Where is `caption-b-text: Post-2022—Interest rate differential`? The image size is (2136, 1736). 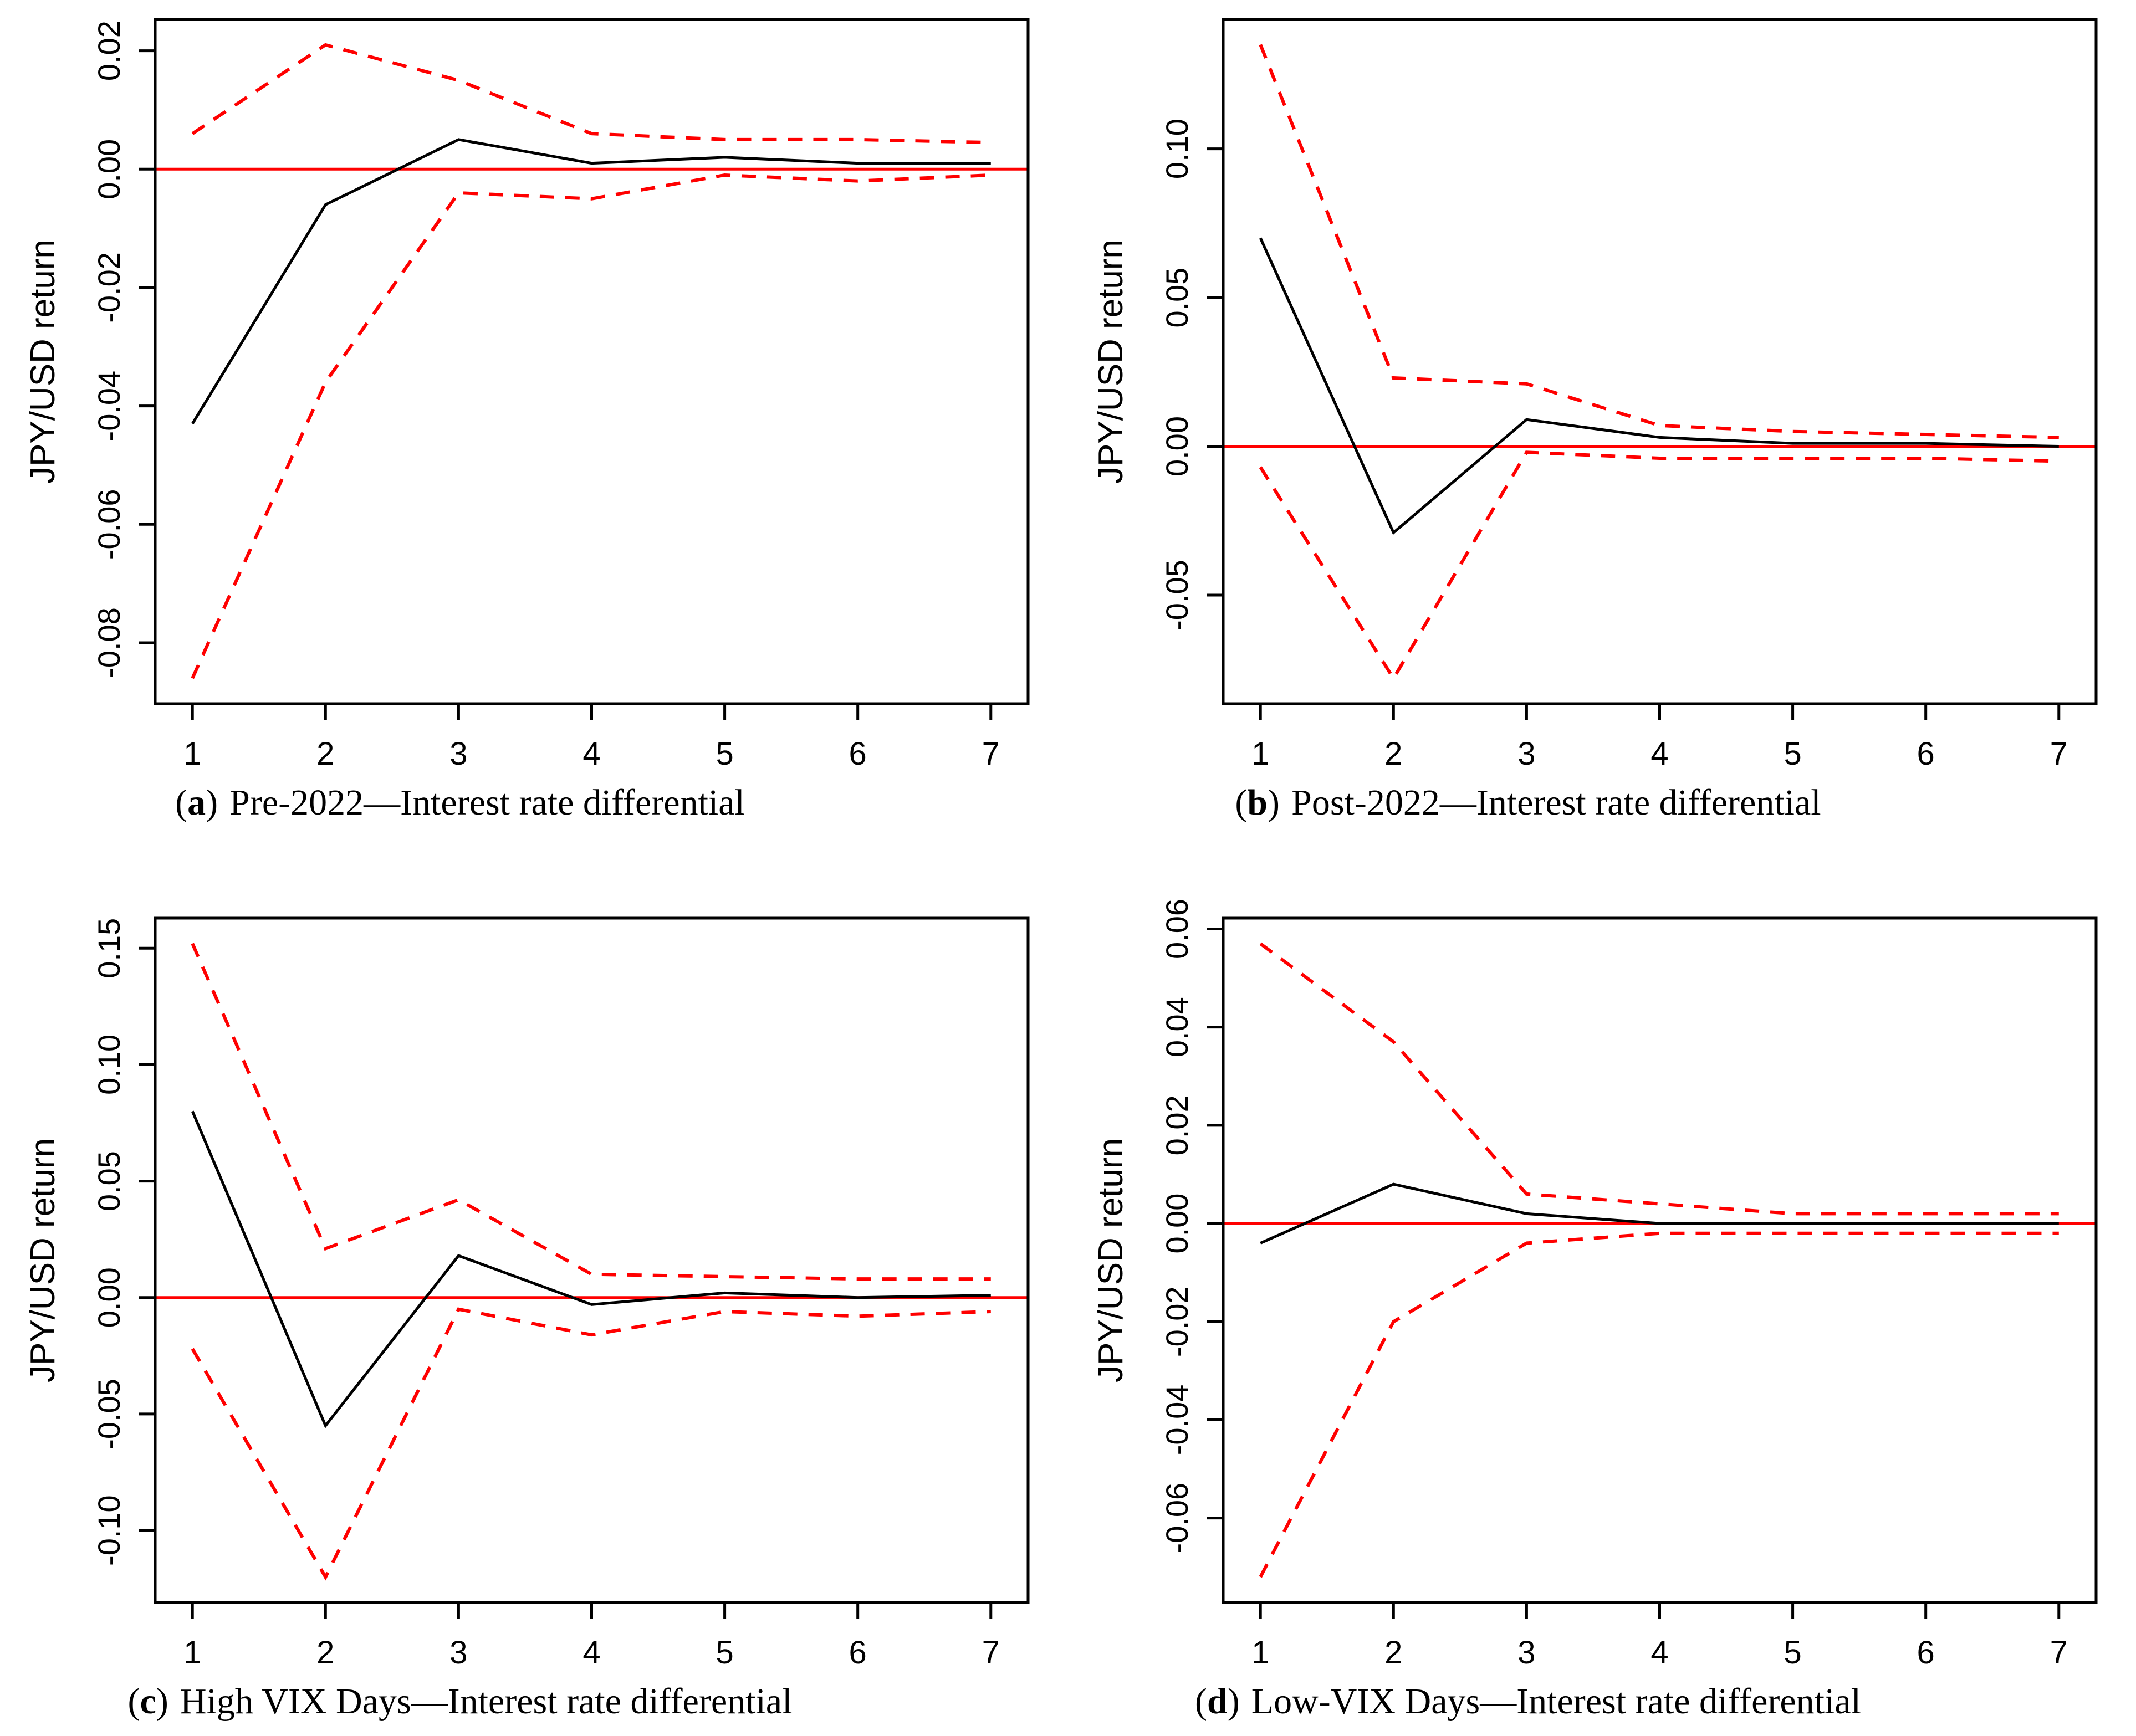
caption-b-text: Post-2022—Interest rate differential is located at coordinates (1556, 802).